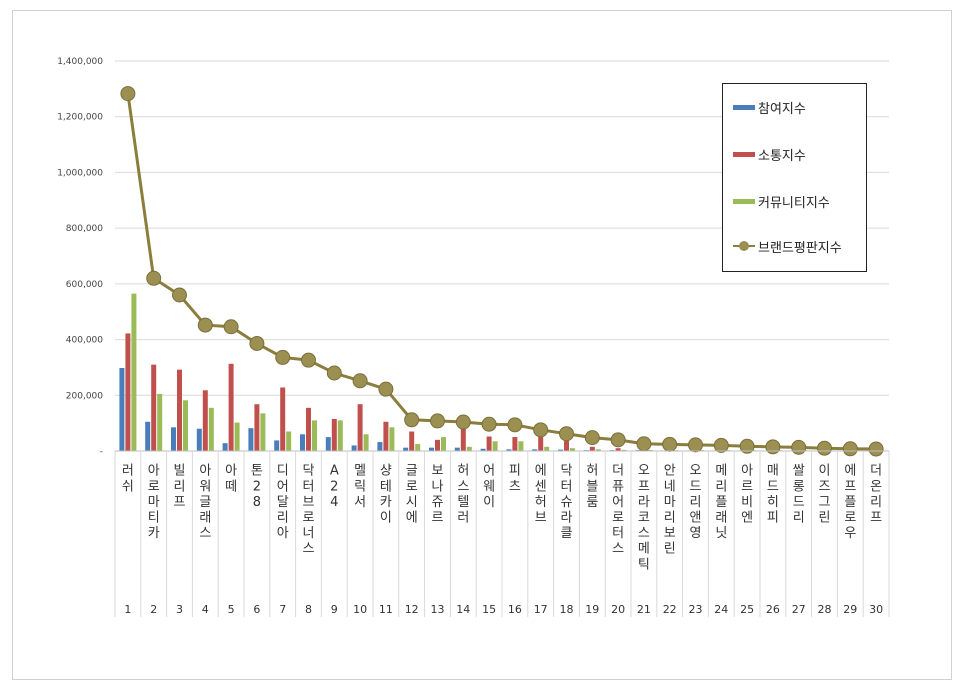 This screenshot has width=966, height=694. Describe the element at coordinates (84, 285) in the screenshot. I see `y-tick-label: 600,000` at that location.